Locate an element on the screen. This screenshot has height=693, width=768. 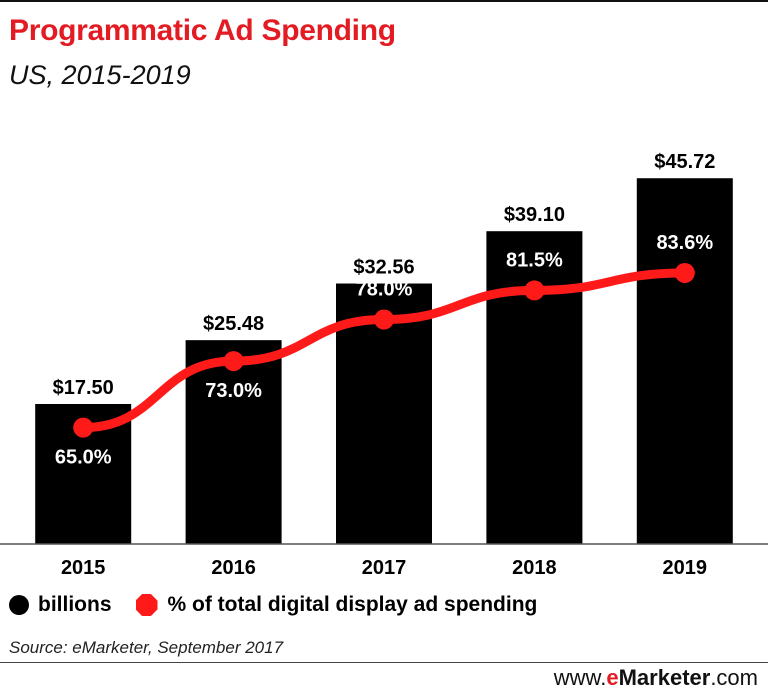
footer-rule is located at coordinates (384, 662).